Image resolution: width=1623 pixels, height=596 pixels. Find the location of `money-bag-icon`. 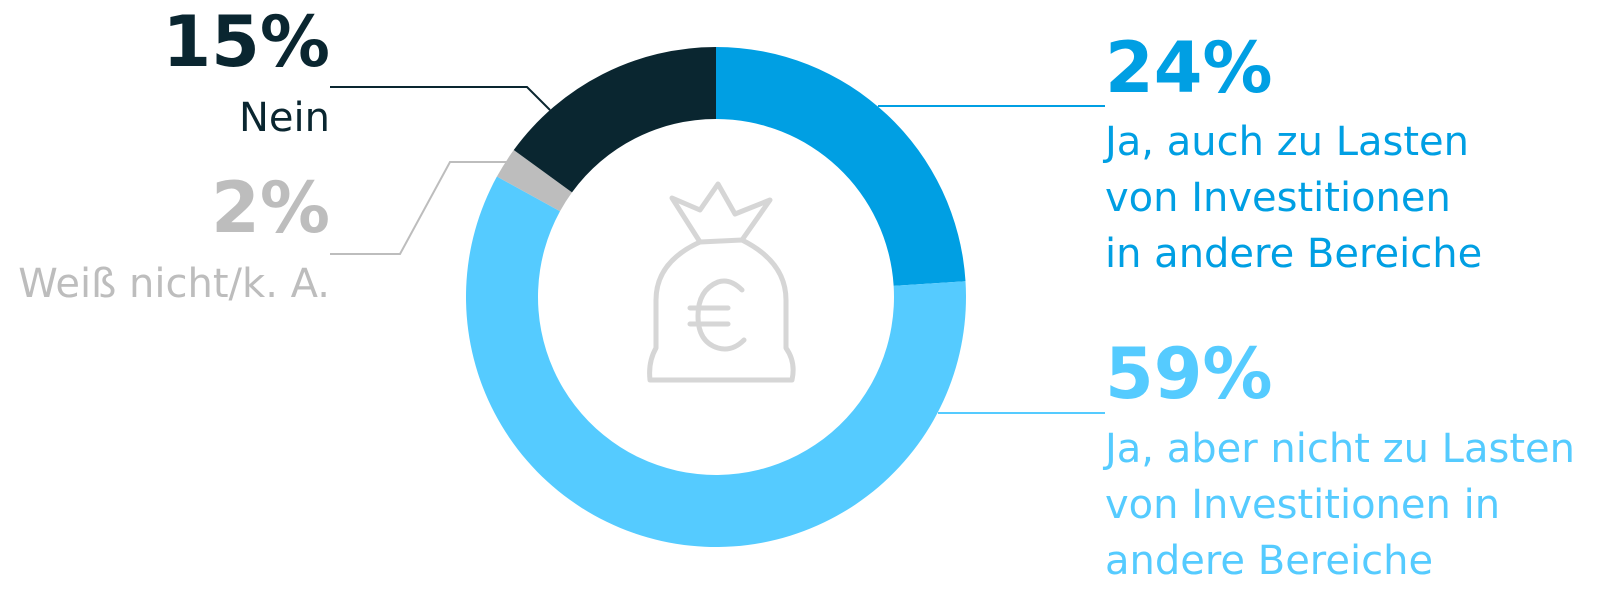

money-bag-icon is located at coordinates (721, 282).